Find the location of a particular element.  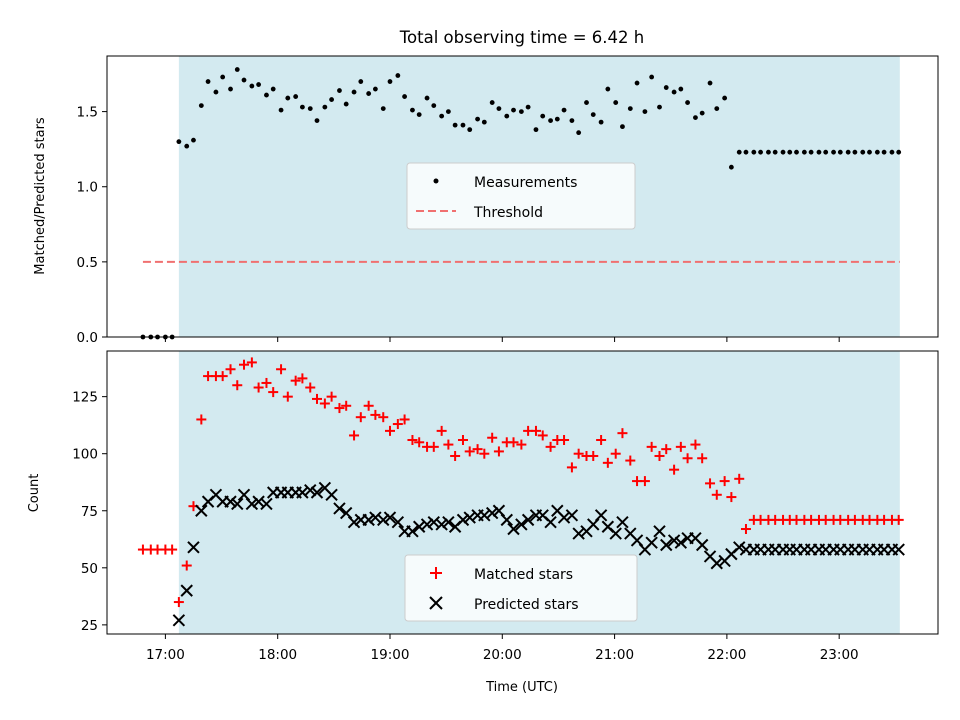

x-tick-label: 21:00 is located at coordinates (614, 655).